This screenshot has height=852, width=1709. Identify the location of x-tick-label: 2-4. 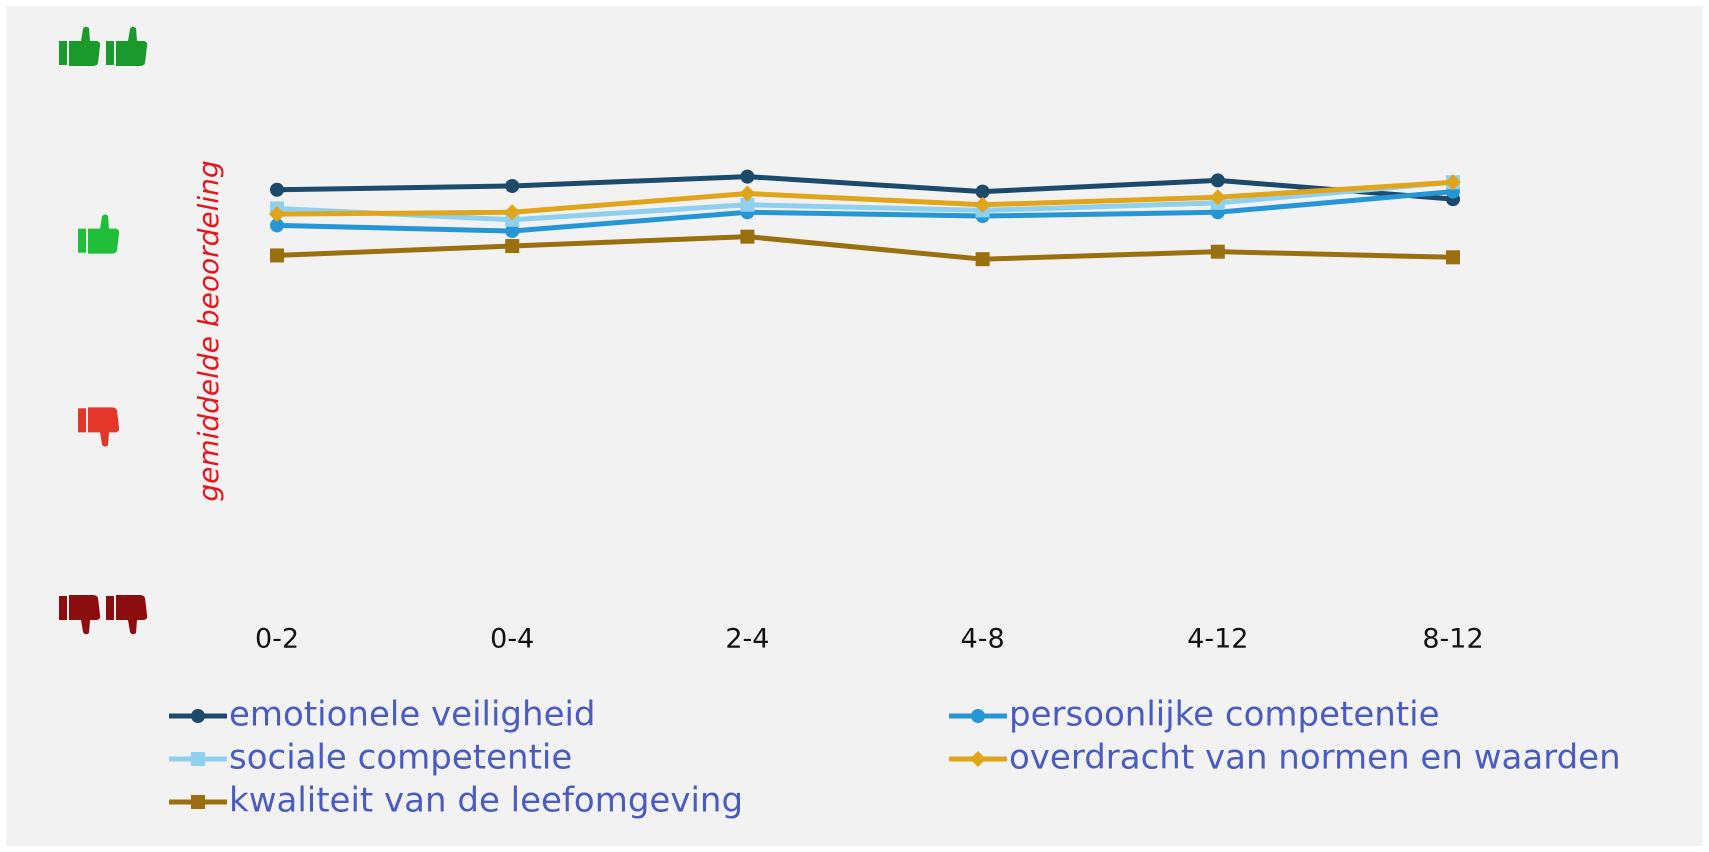
(747, 639).